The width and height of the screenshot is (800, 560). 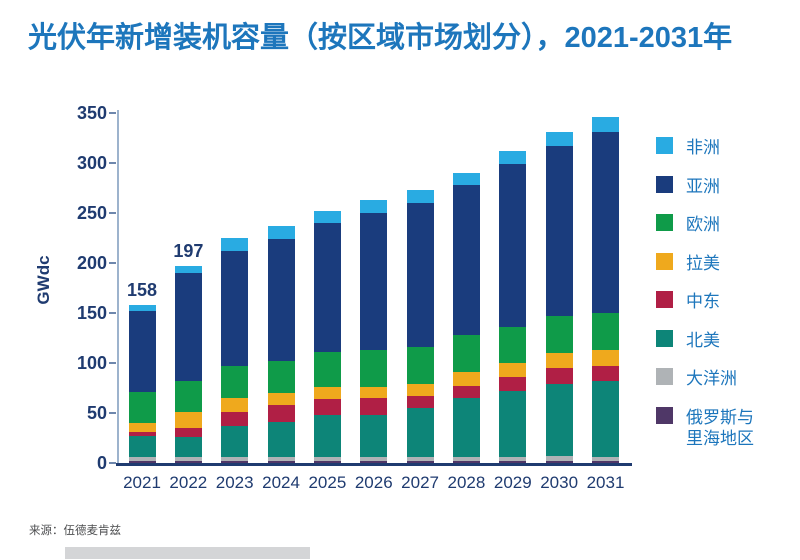 I want to click on bottom-divider-bar, so click(x=187, y=553).